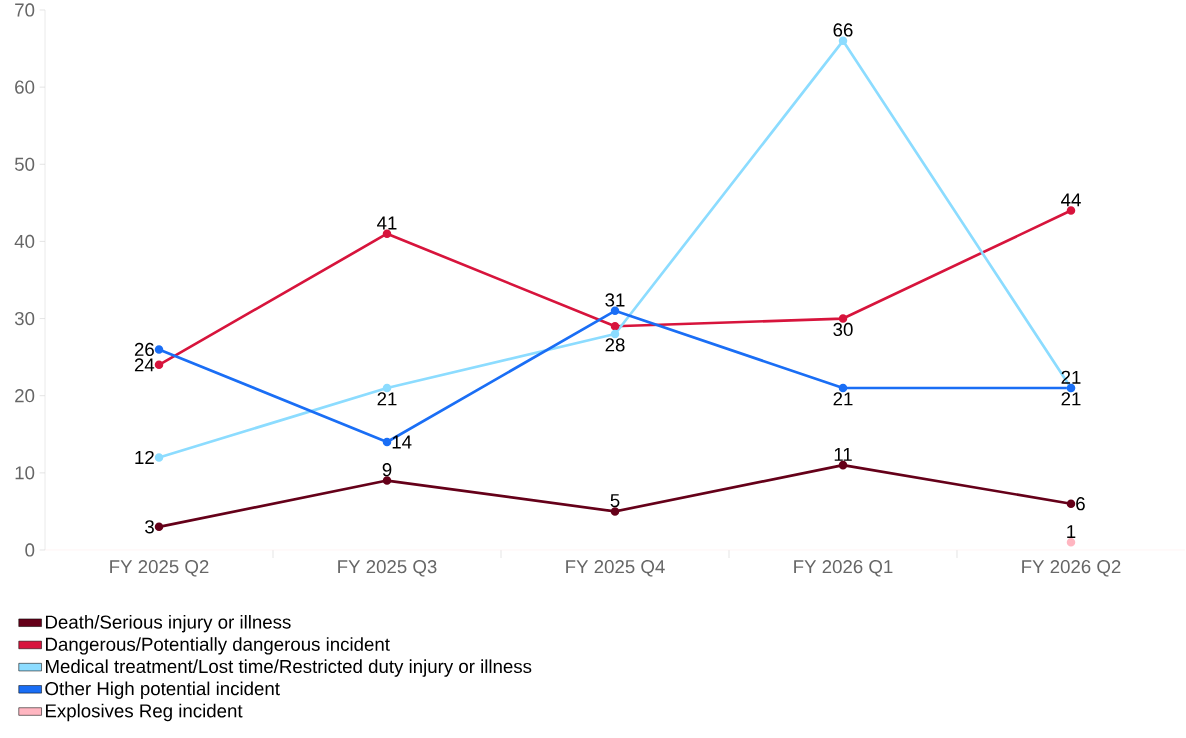 The height and width of the screenshot is (738, 1186). Describe the element at coordinates (387, 470) in the screenshot. I see `data-label: 9` at that location.